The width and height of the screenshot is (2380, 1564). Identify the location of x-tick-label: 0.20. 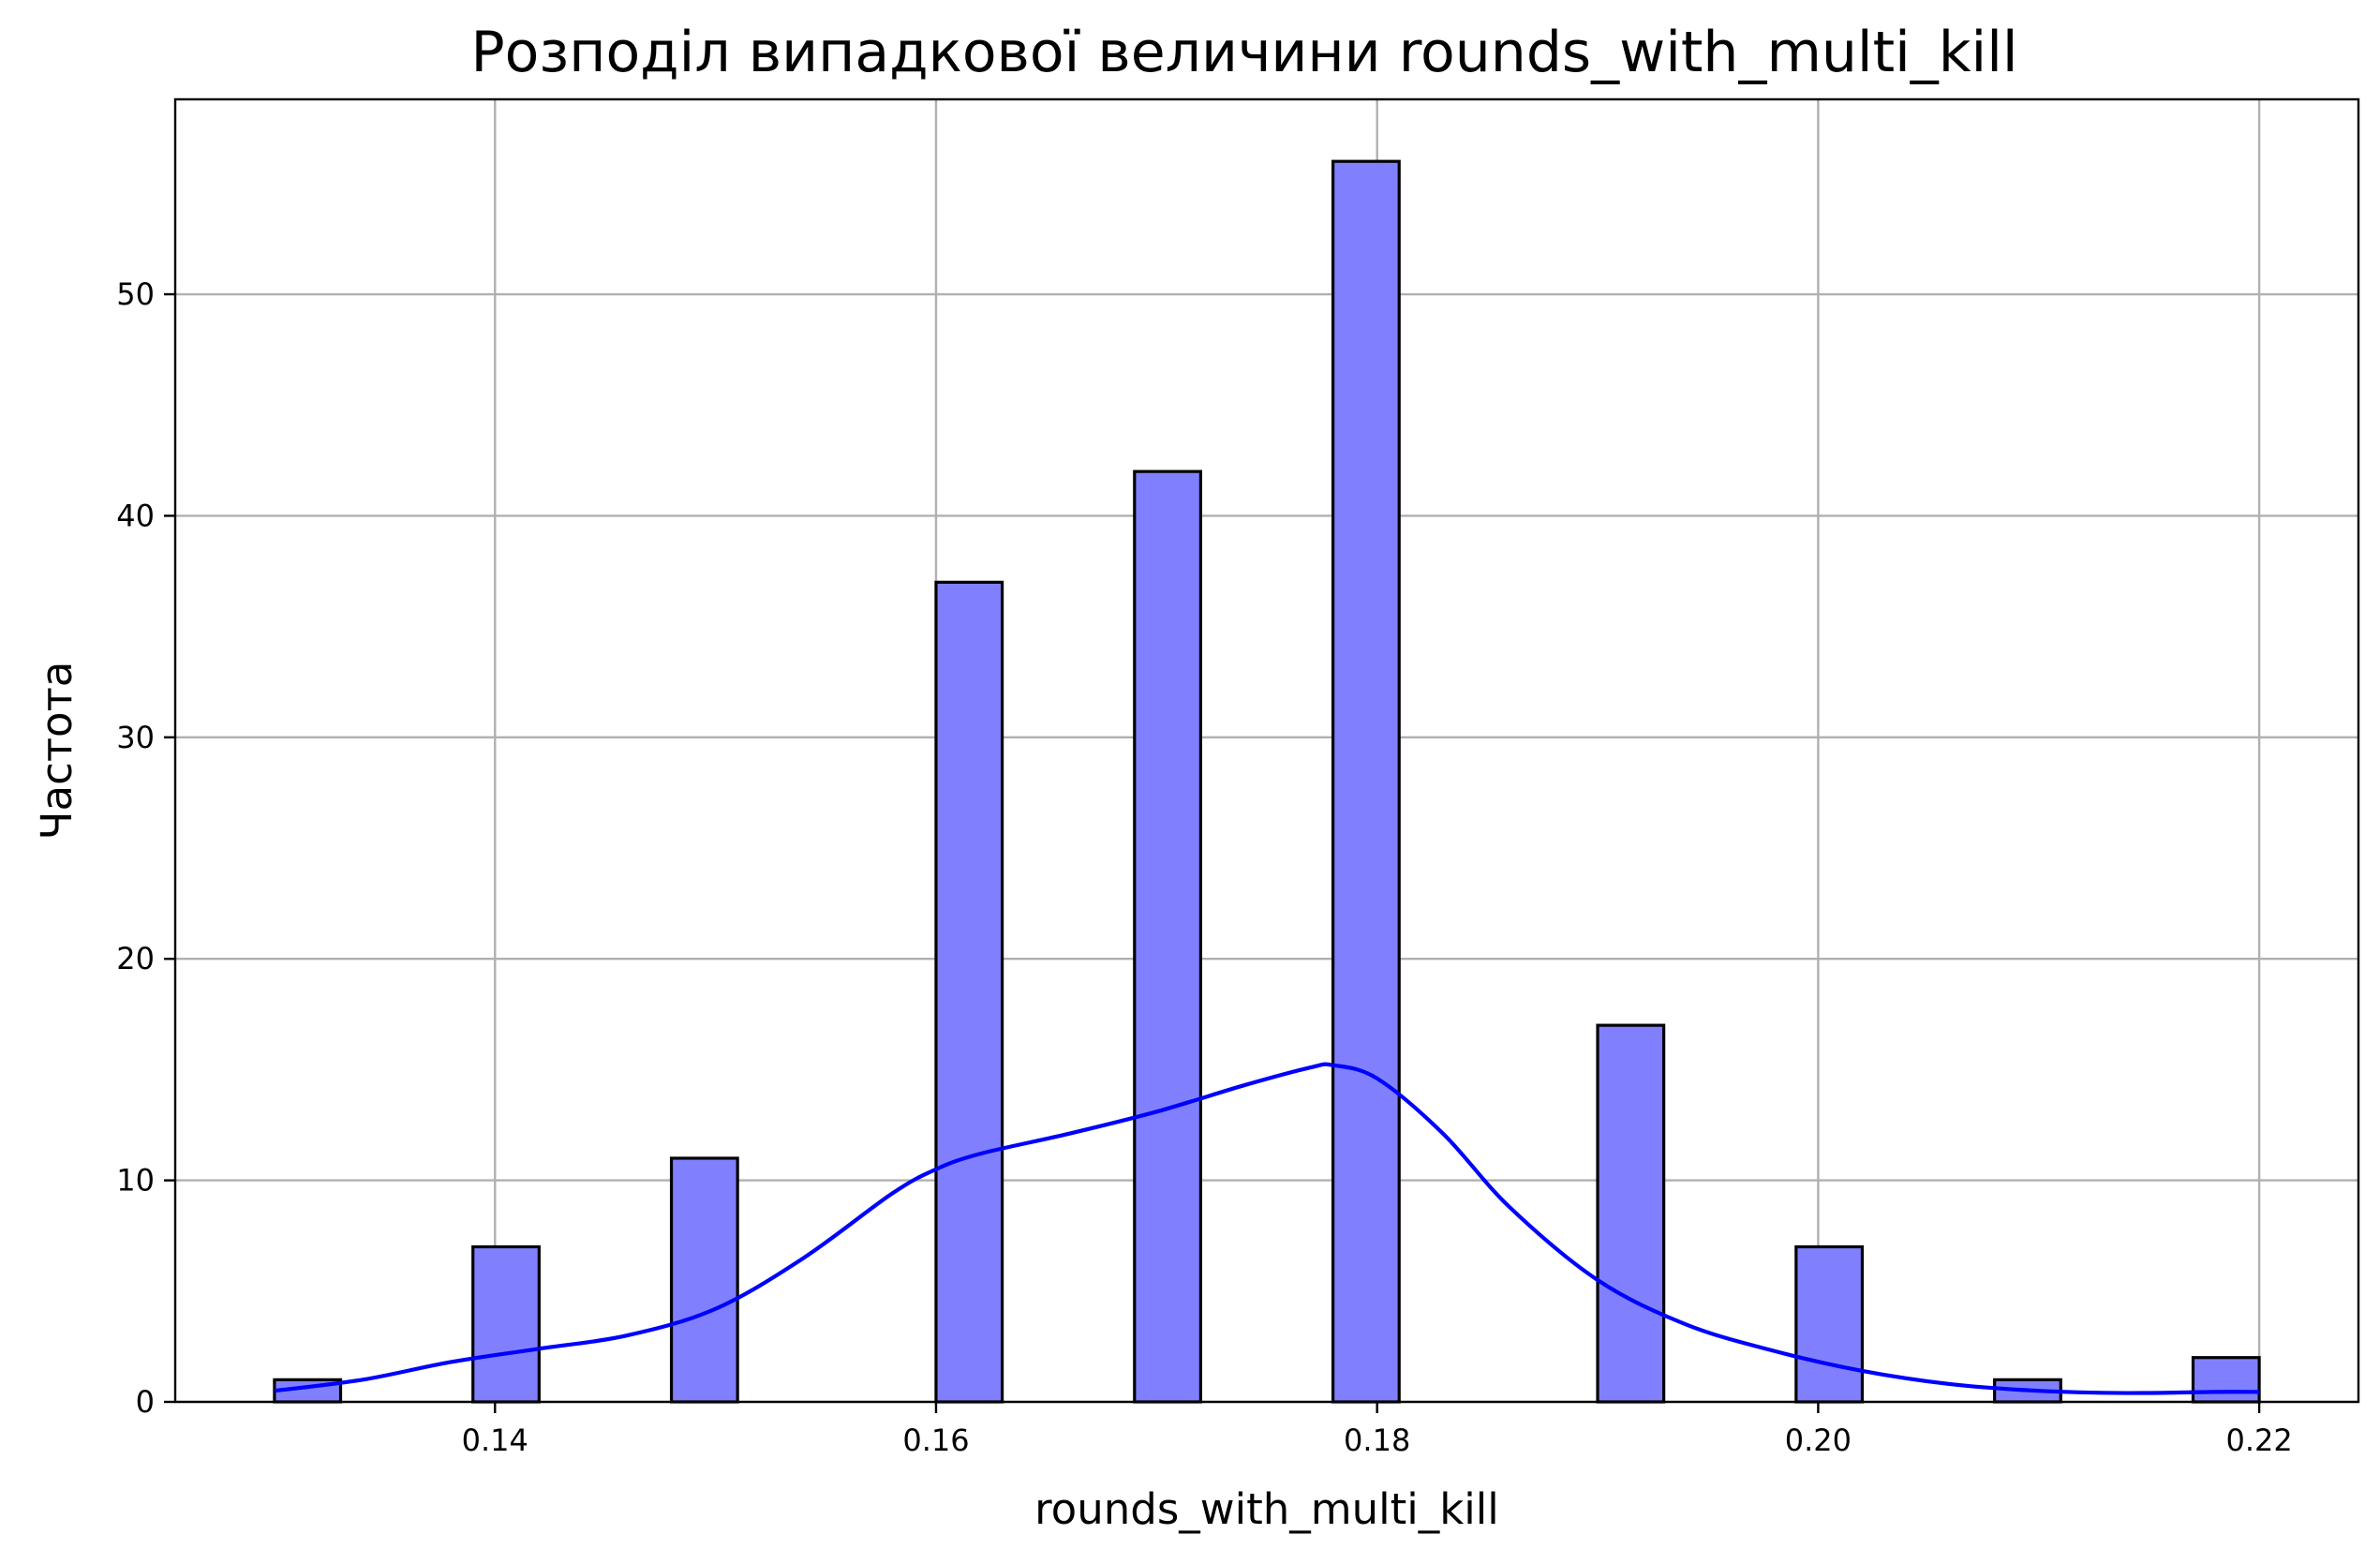
(1818, 1440).